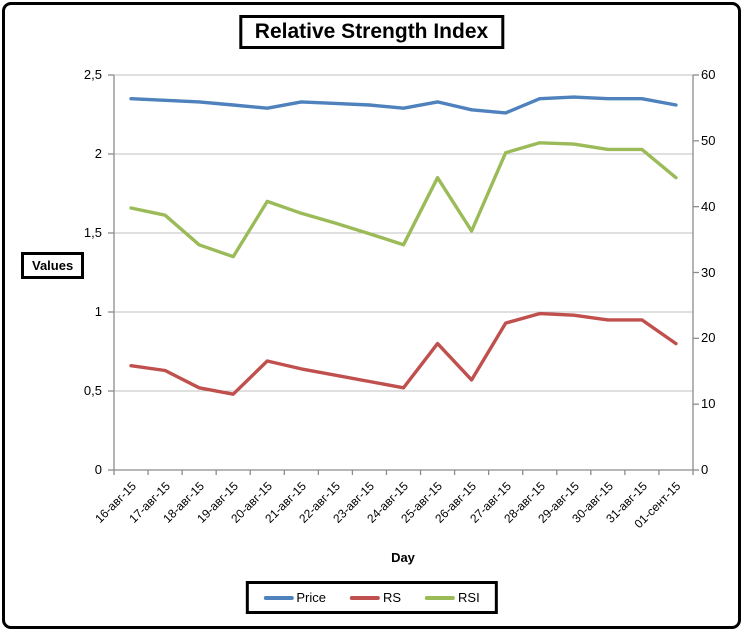  What do you see at coordinates (364, 597) in the screenshot?
I see `legend-swatch-rs-icon` at bounding box center [364, 597].